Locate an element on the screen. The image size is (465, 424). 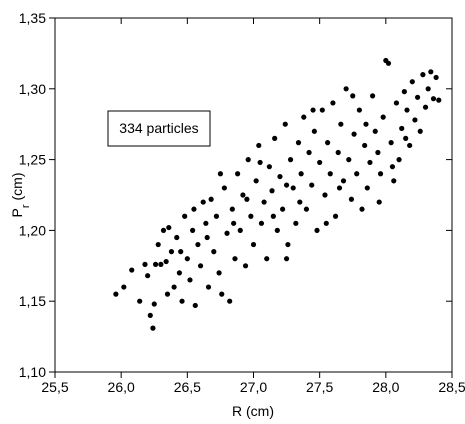
annotation: 334 particles is located at coordinates (158, 128).